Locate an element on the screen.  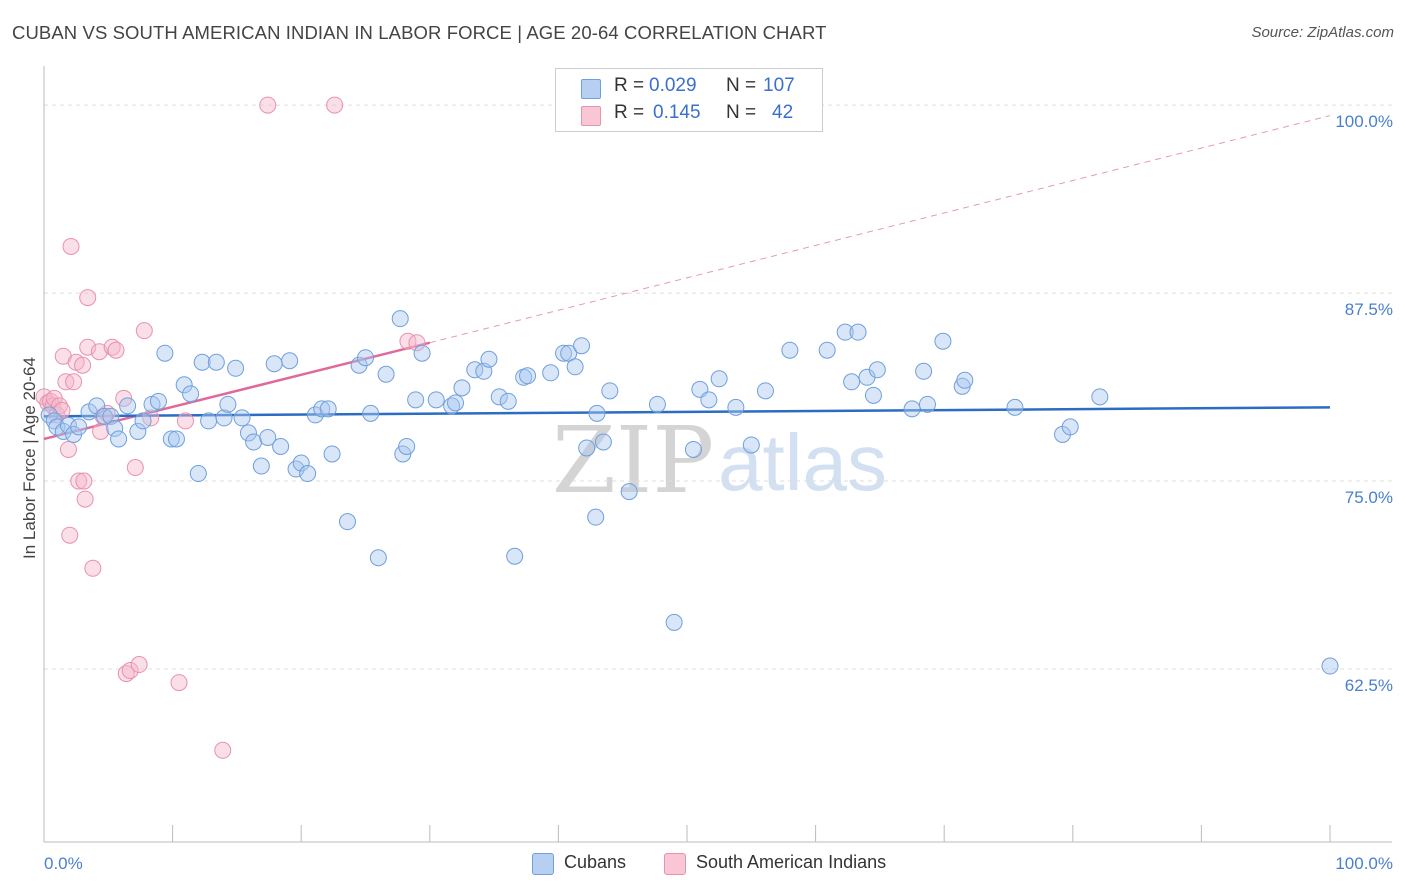
legend-r-value-cubans: 0.029 is located at coordinates (673, 85).